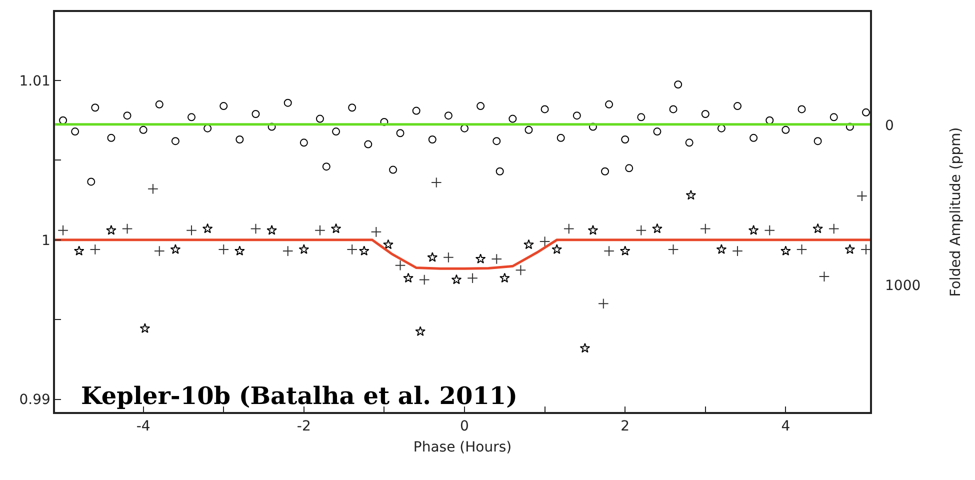 The width and height of the screenshot is (975, 480). I want to click on y-tick-label: 1.01, so click(34, 81).